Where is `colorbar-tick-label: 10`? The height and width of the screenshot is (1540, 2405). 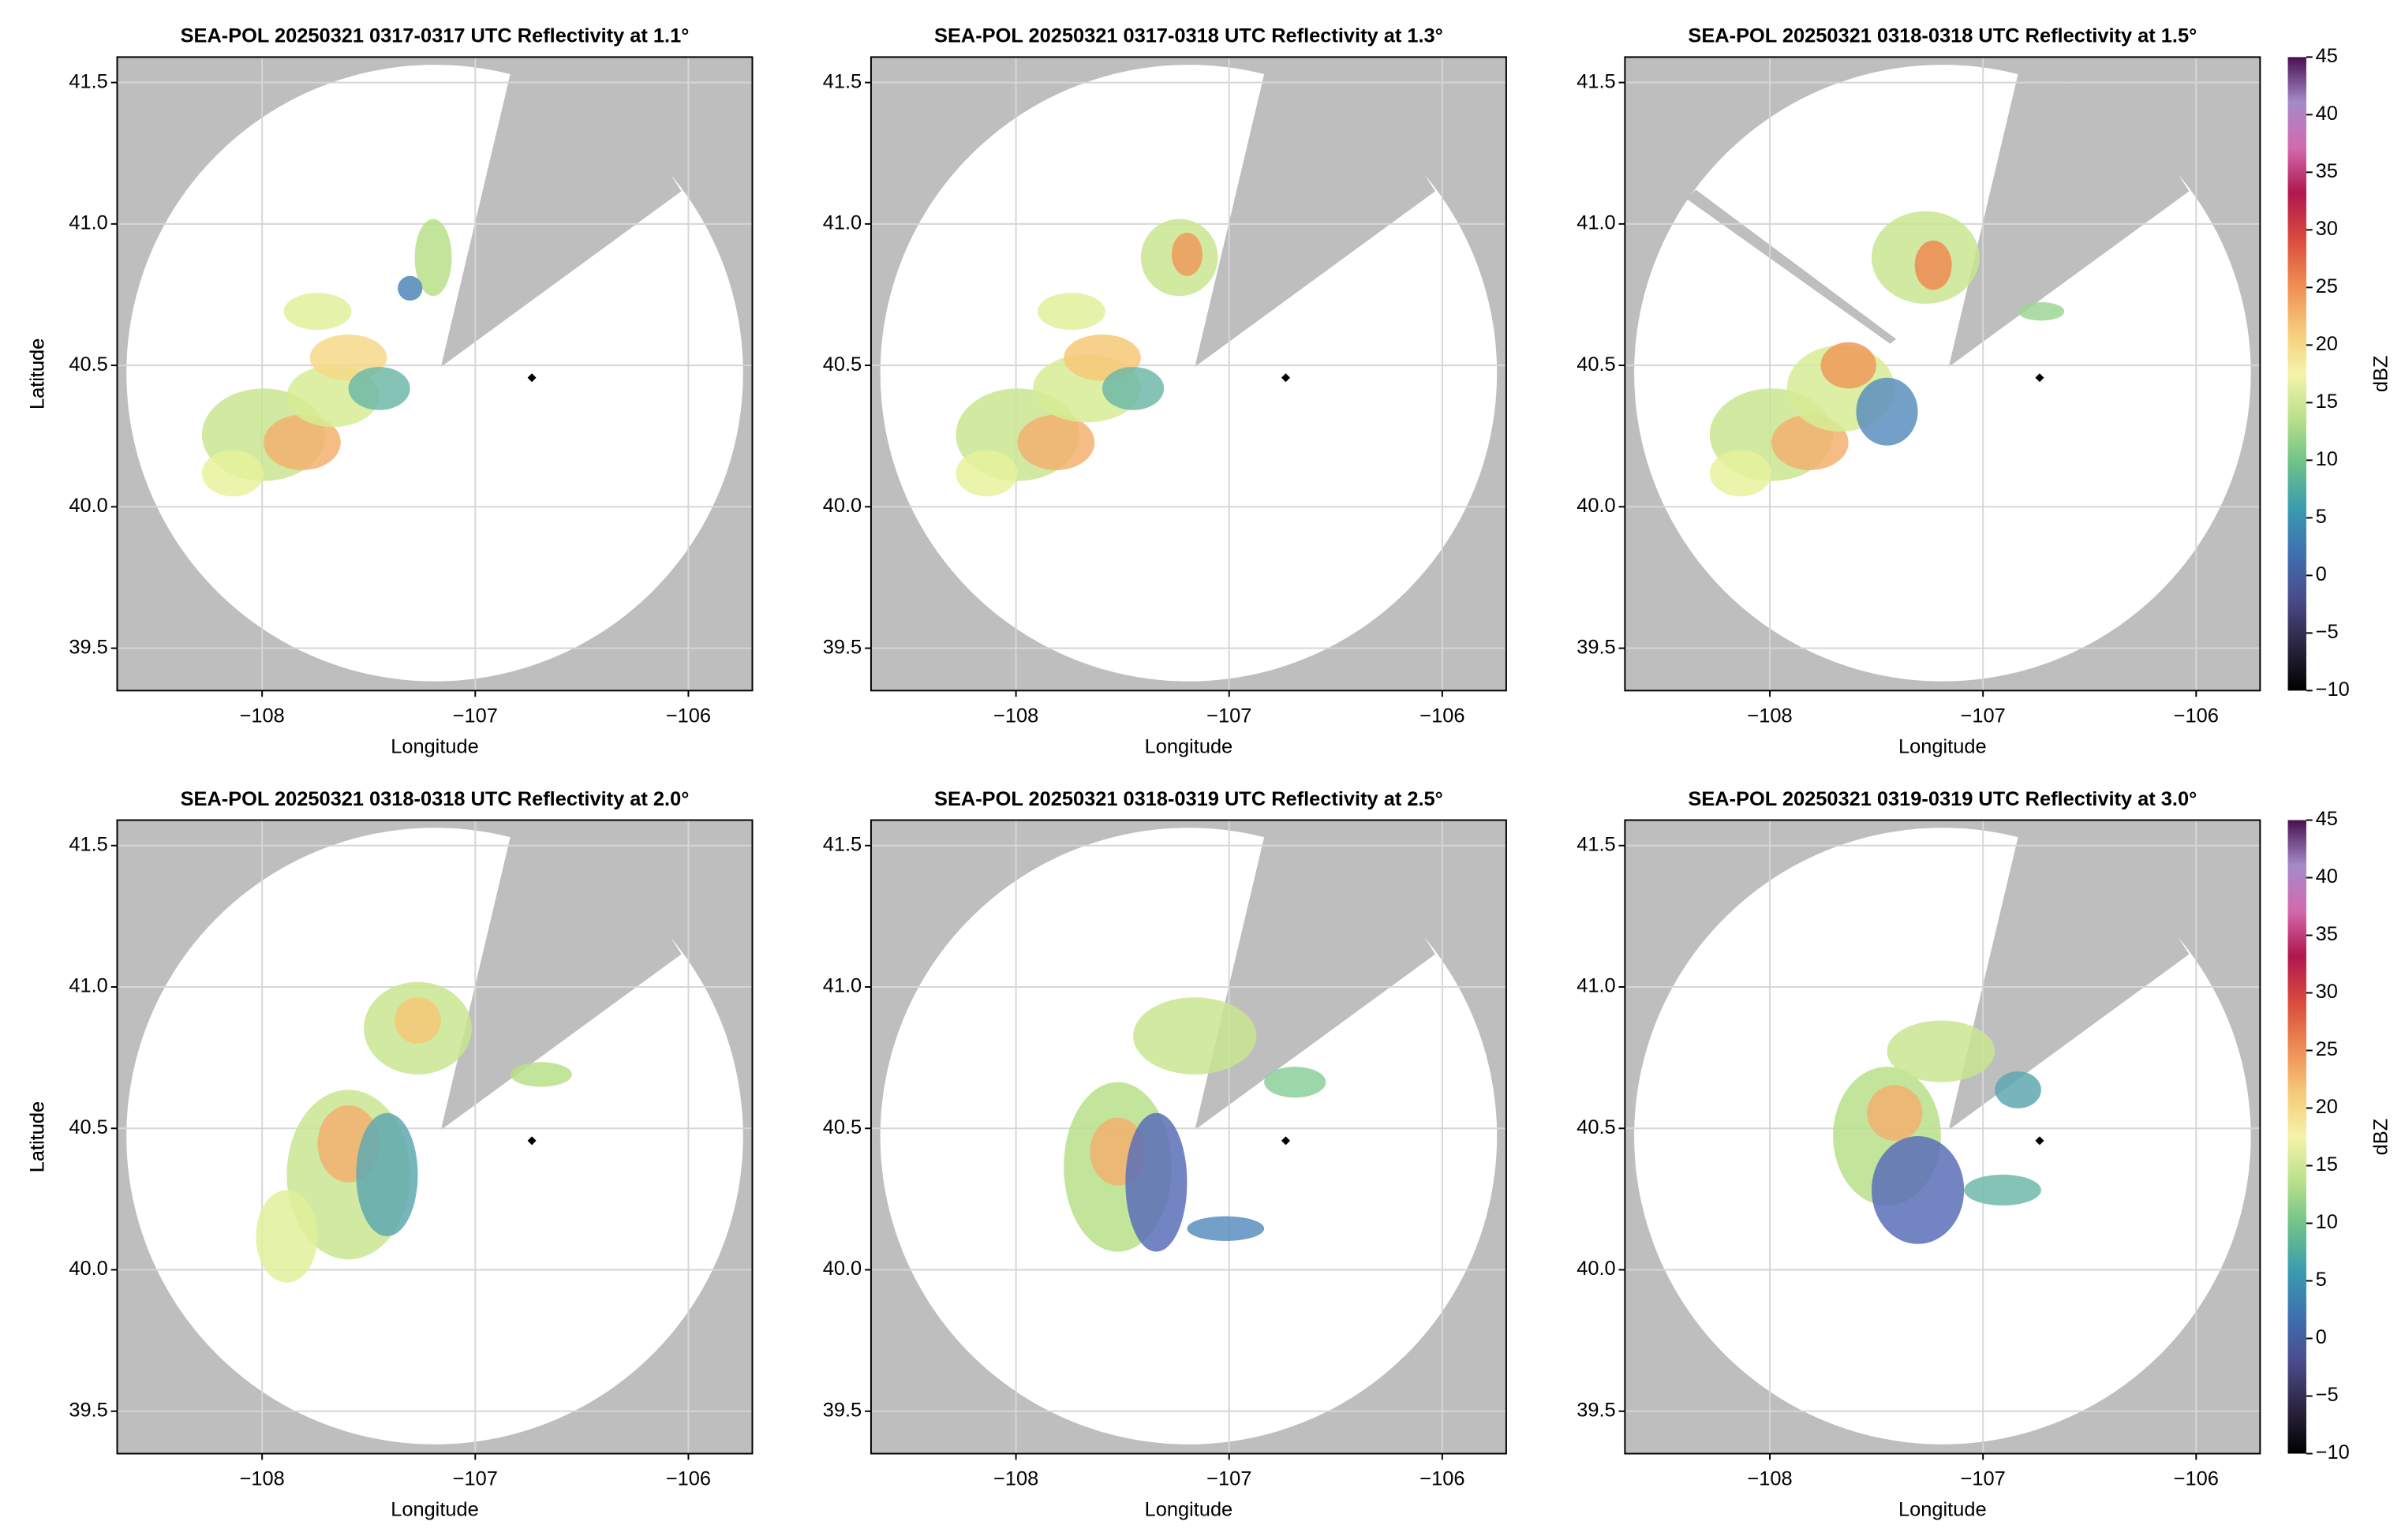
colorbar-tick-label: 10 is located at coordinates (2327, 459).